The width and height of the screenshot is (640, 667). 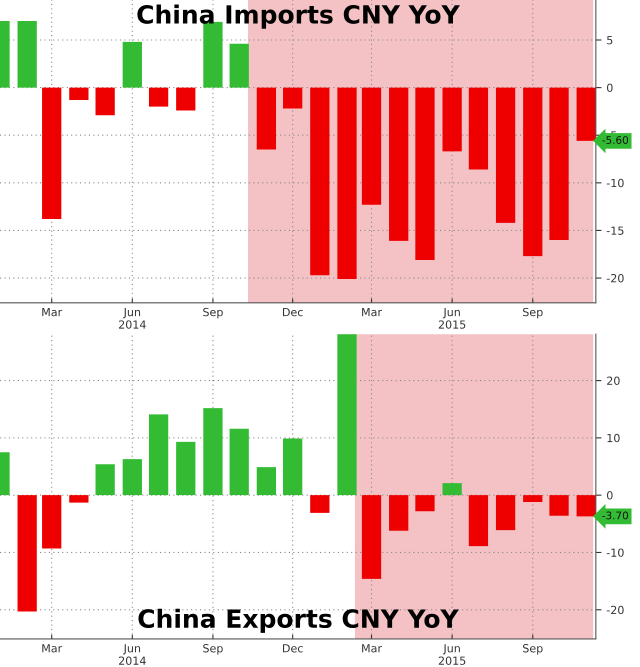 What do you see at coordinates (613, 438) in the screenshot?
I see `y-tick-label: 10` at bounding box center [613, 438].